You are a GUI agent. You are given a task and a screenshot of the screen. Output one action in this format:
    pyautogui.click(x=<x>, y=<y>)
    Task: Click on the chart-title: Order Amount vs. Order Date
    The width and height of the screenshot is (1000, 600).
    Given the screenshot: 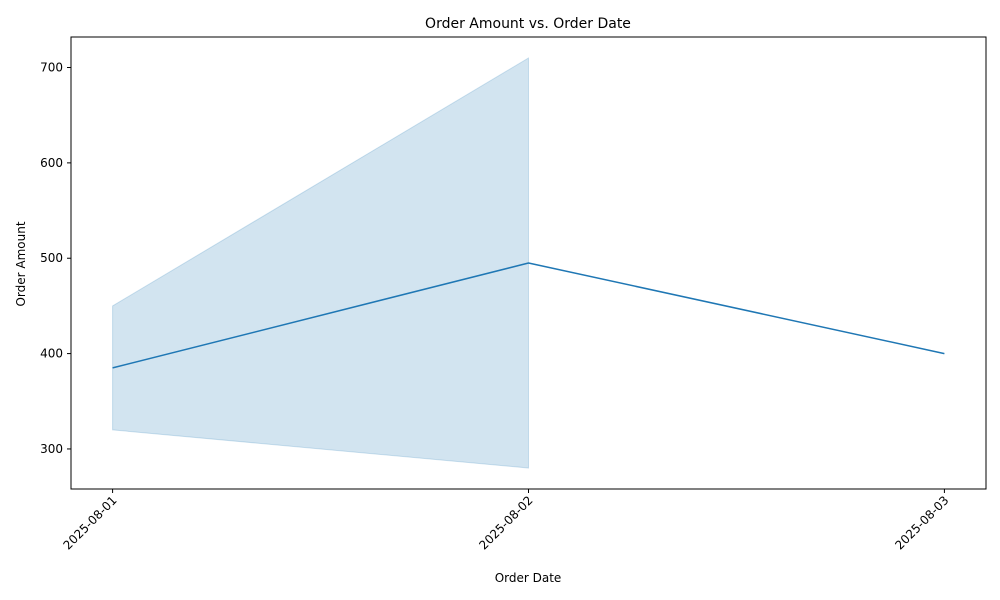 What is the action you would take?
    pyautogui.click(x=528, y=24)
    